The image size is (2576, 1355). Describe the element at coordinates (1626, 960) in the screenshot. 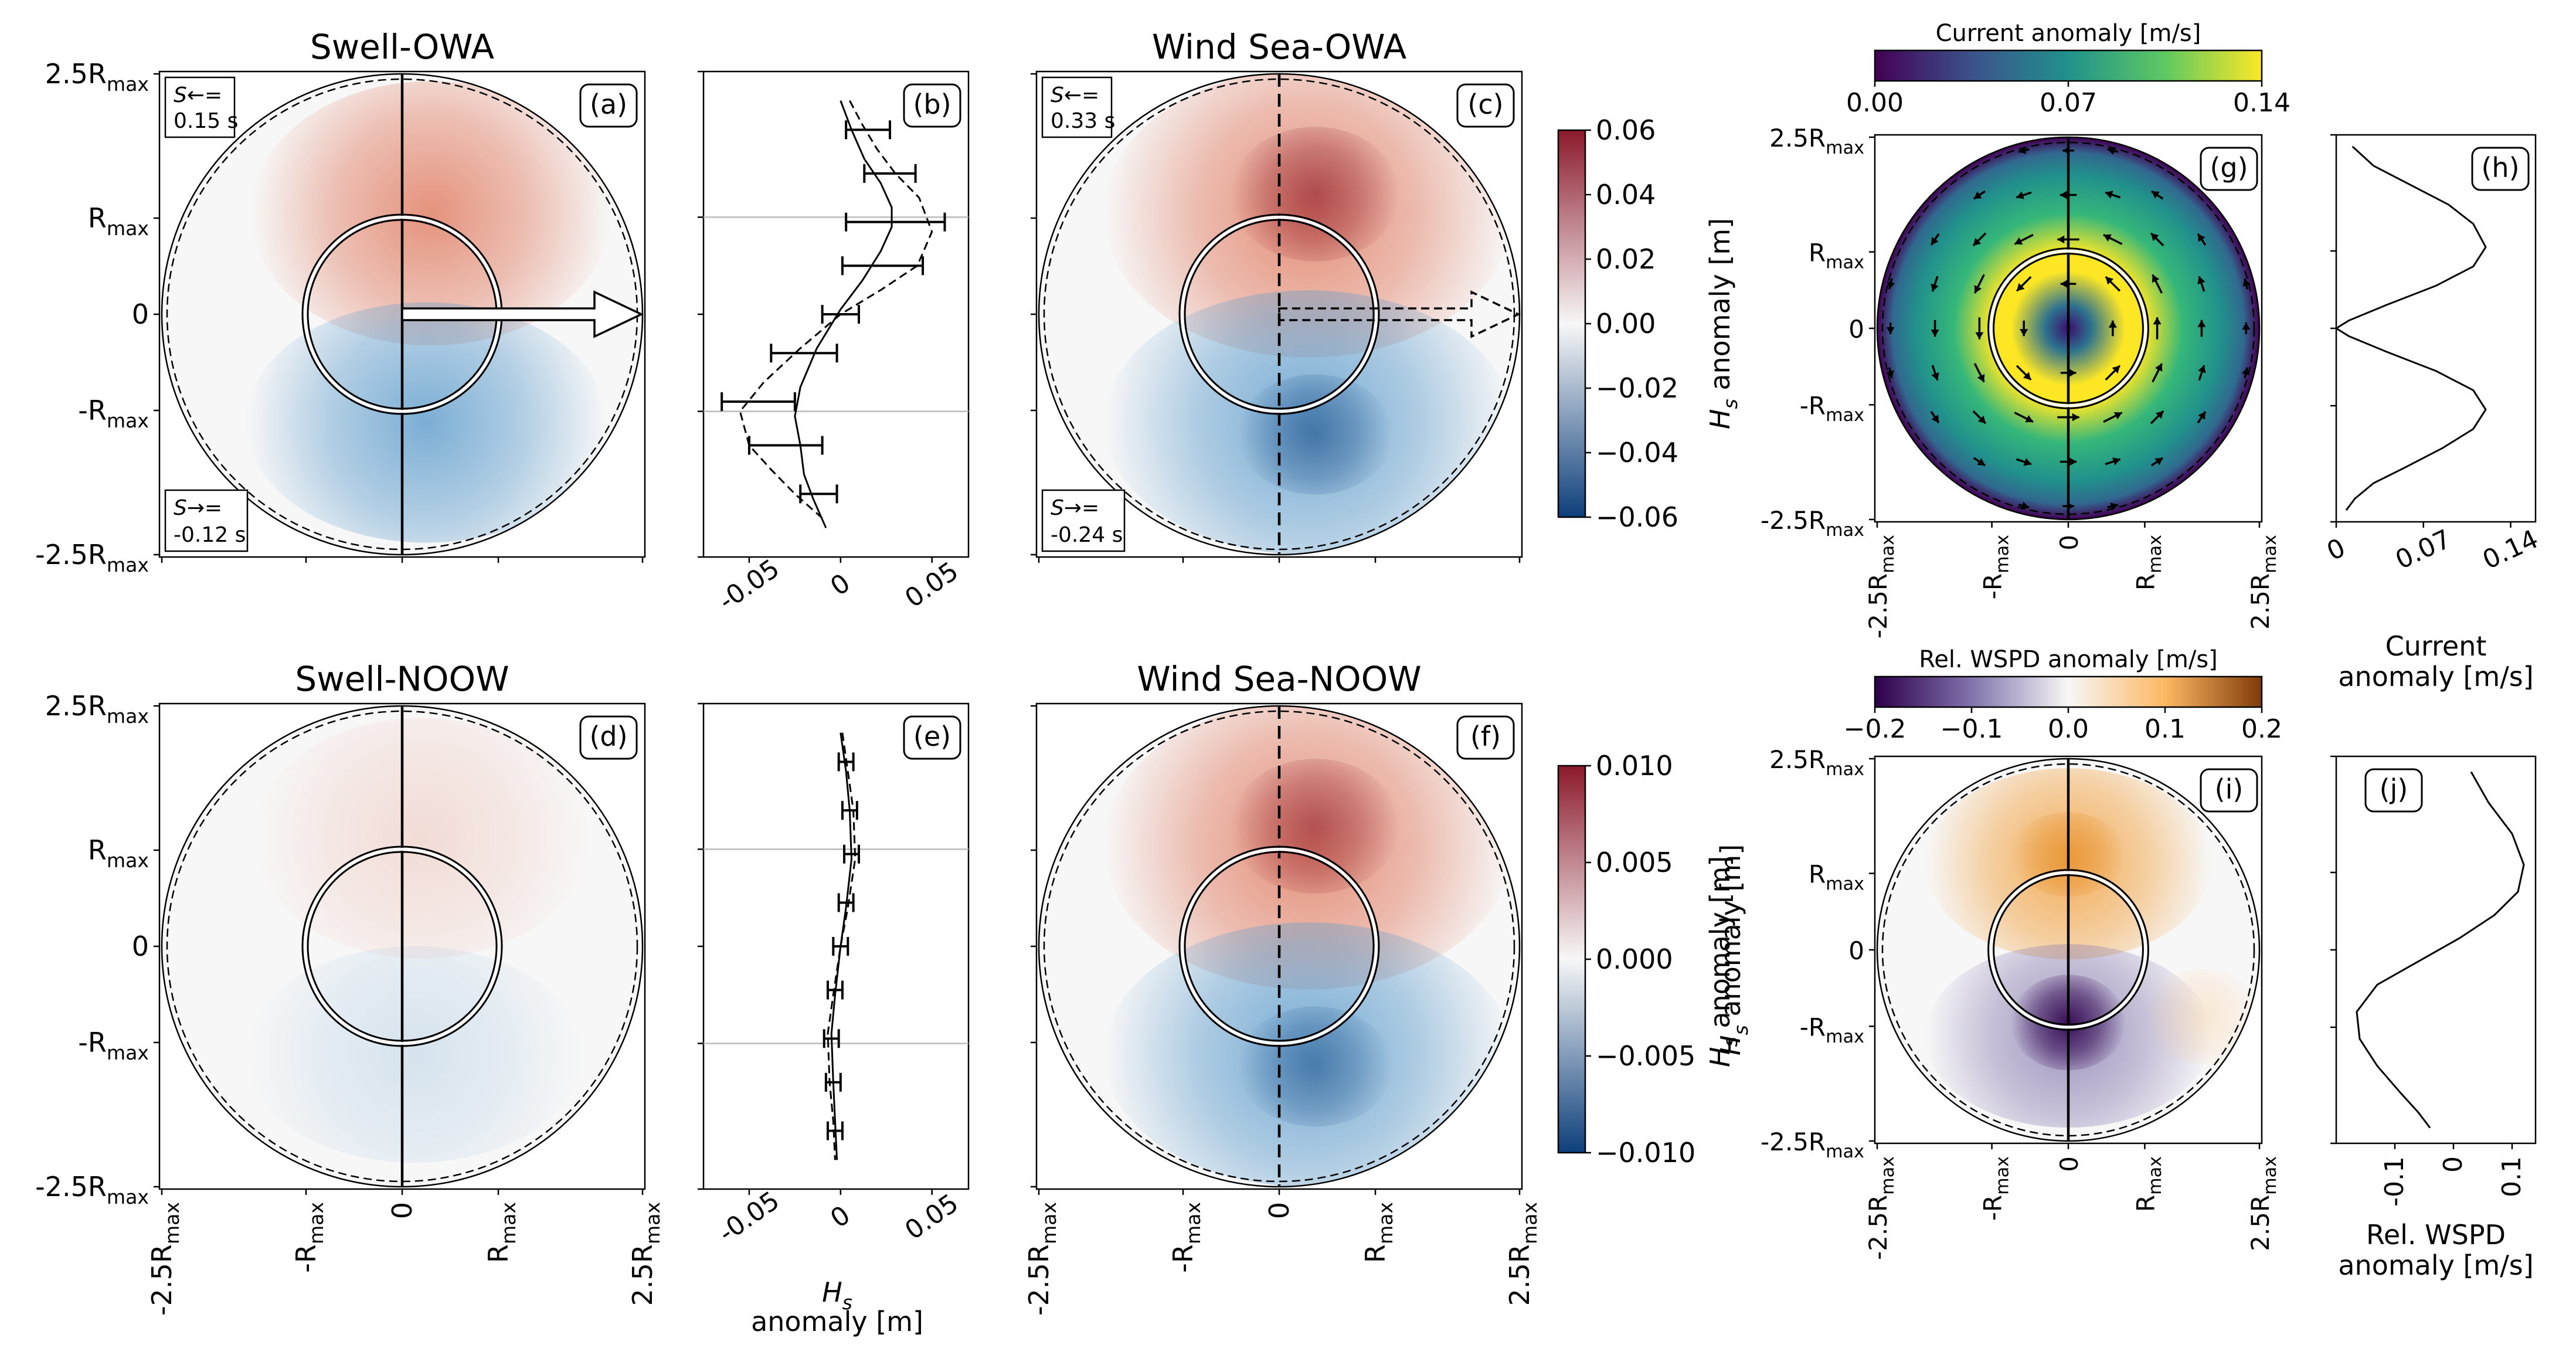

I see `colorbar-bottom: 0.010 0.005 0.000 −0.005 −0.010` at that location.